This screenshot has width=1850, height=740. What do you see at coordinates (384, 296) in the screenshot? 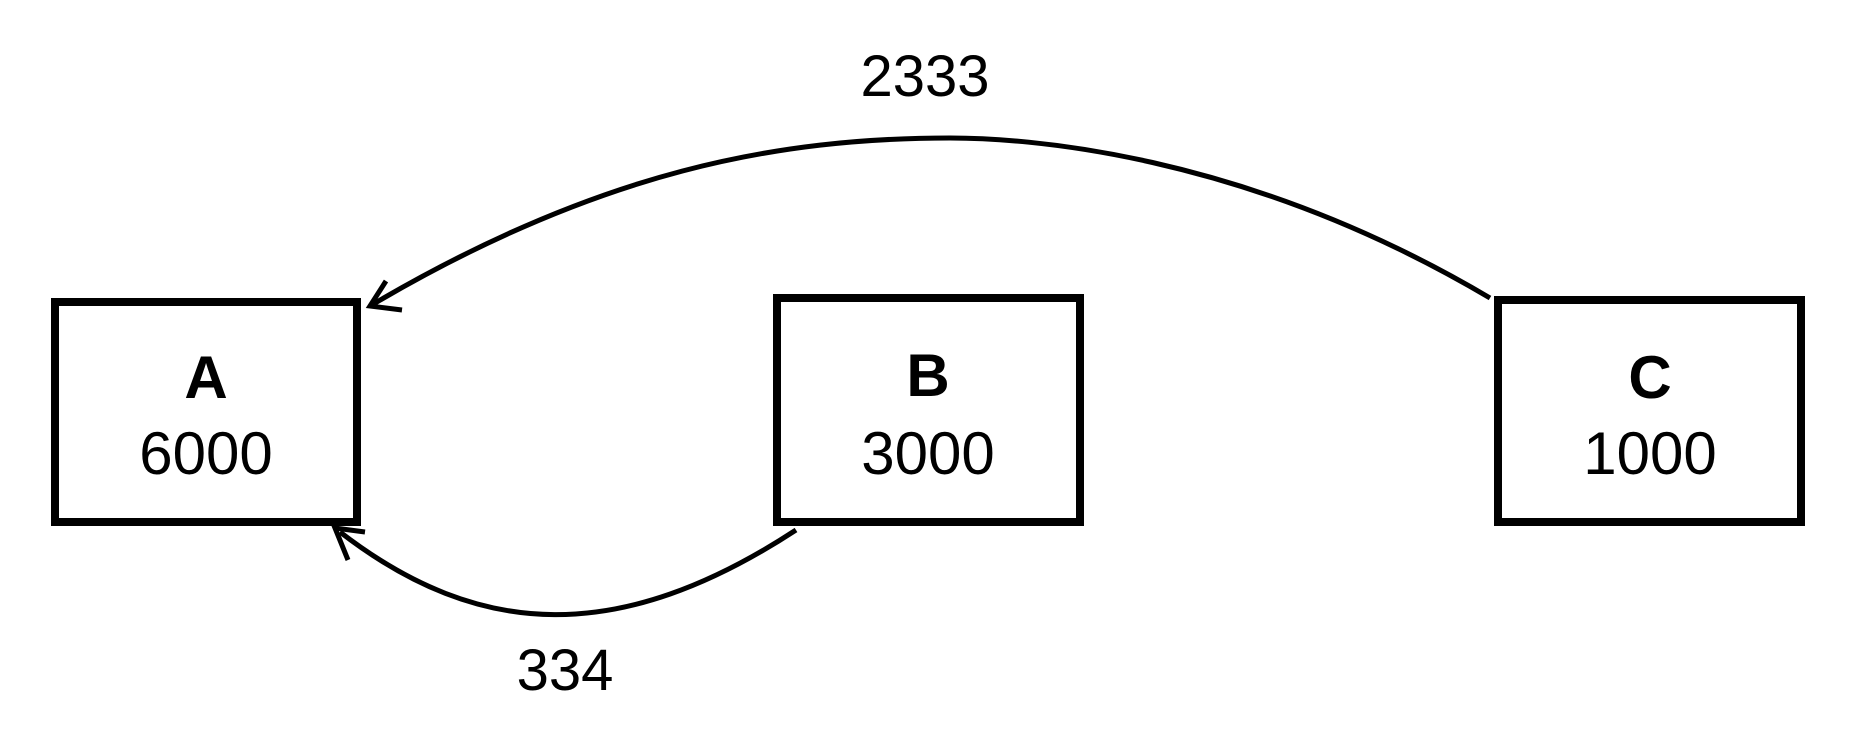
I see `edge-c-to-a-arrowhead` at bounding box center [384, 296].